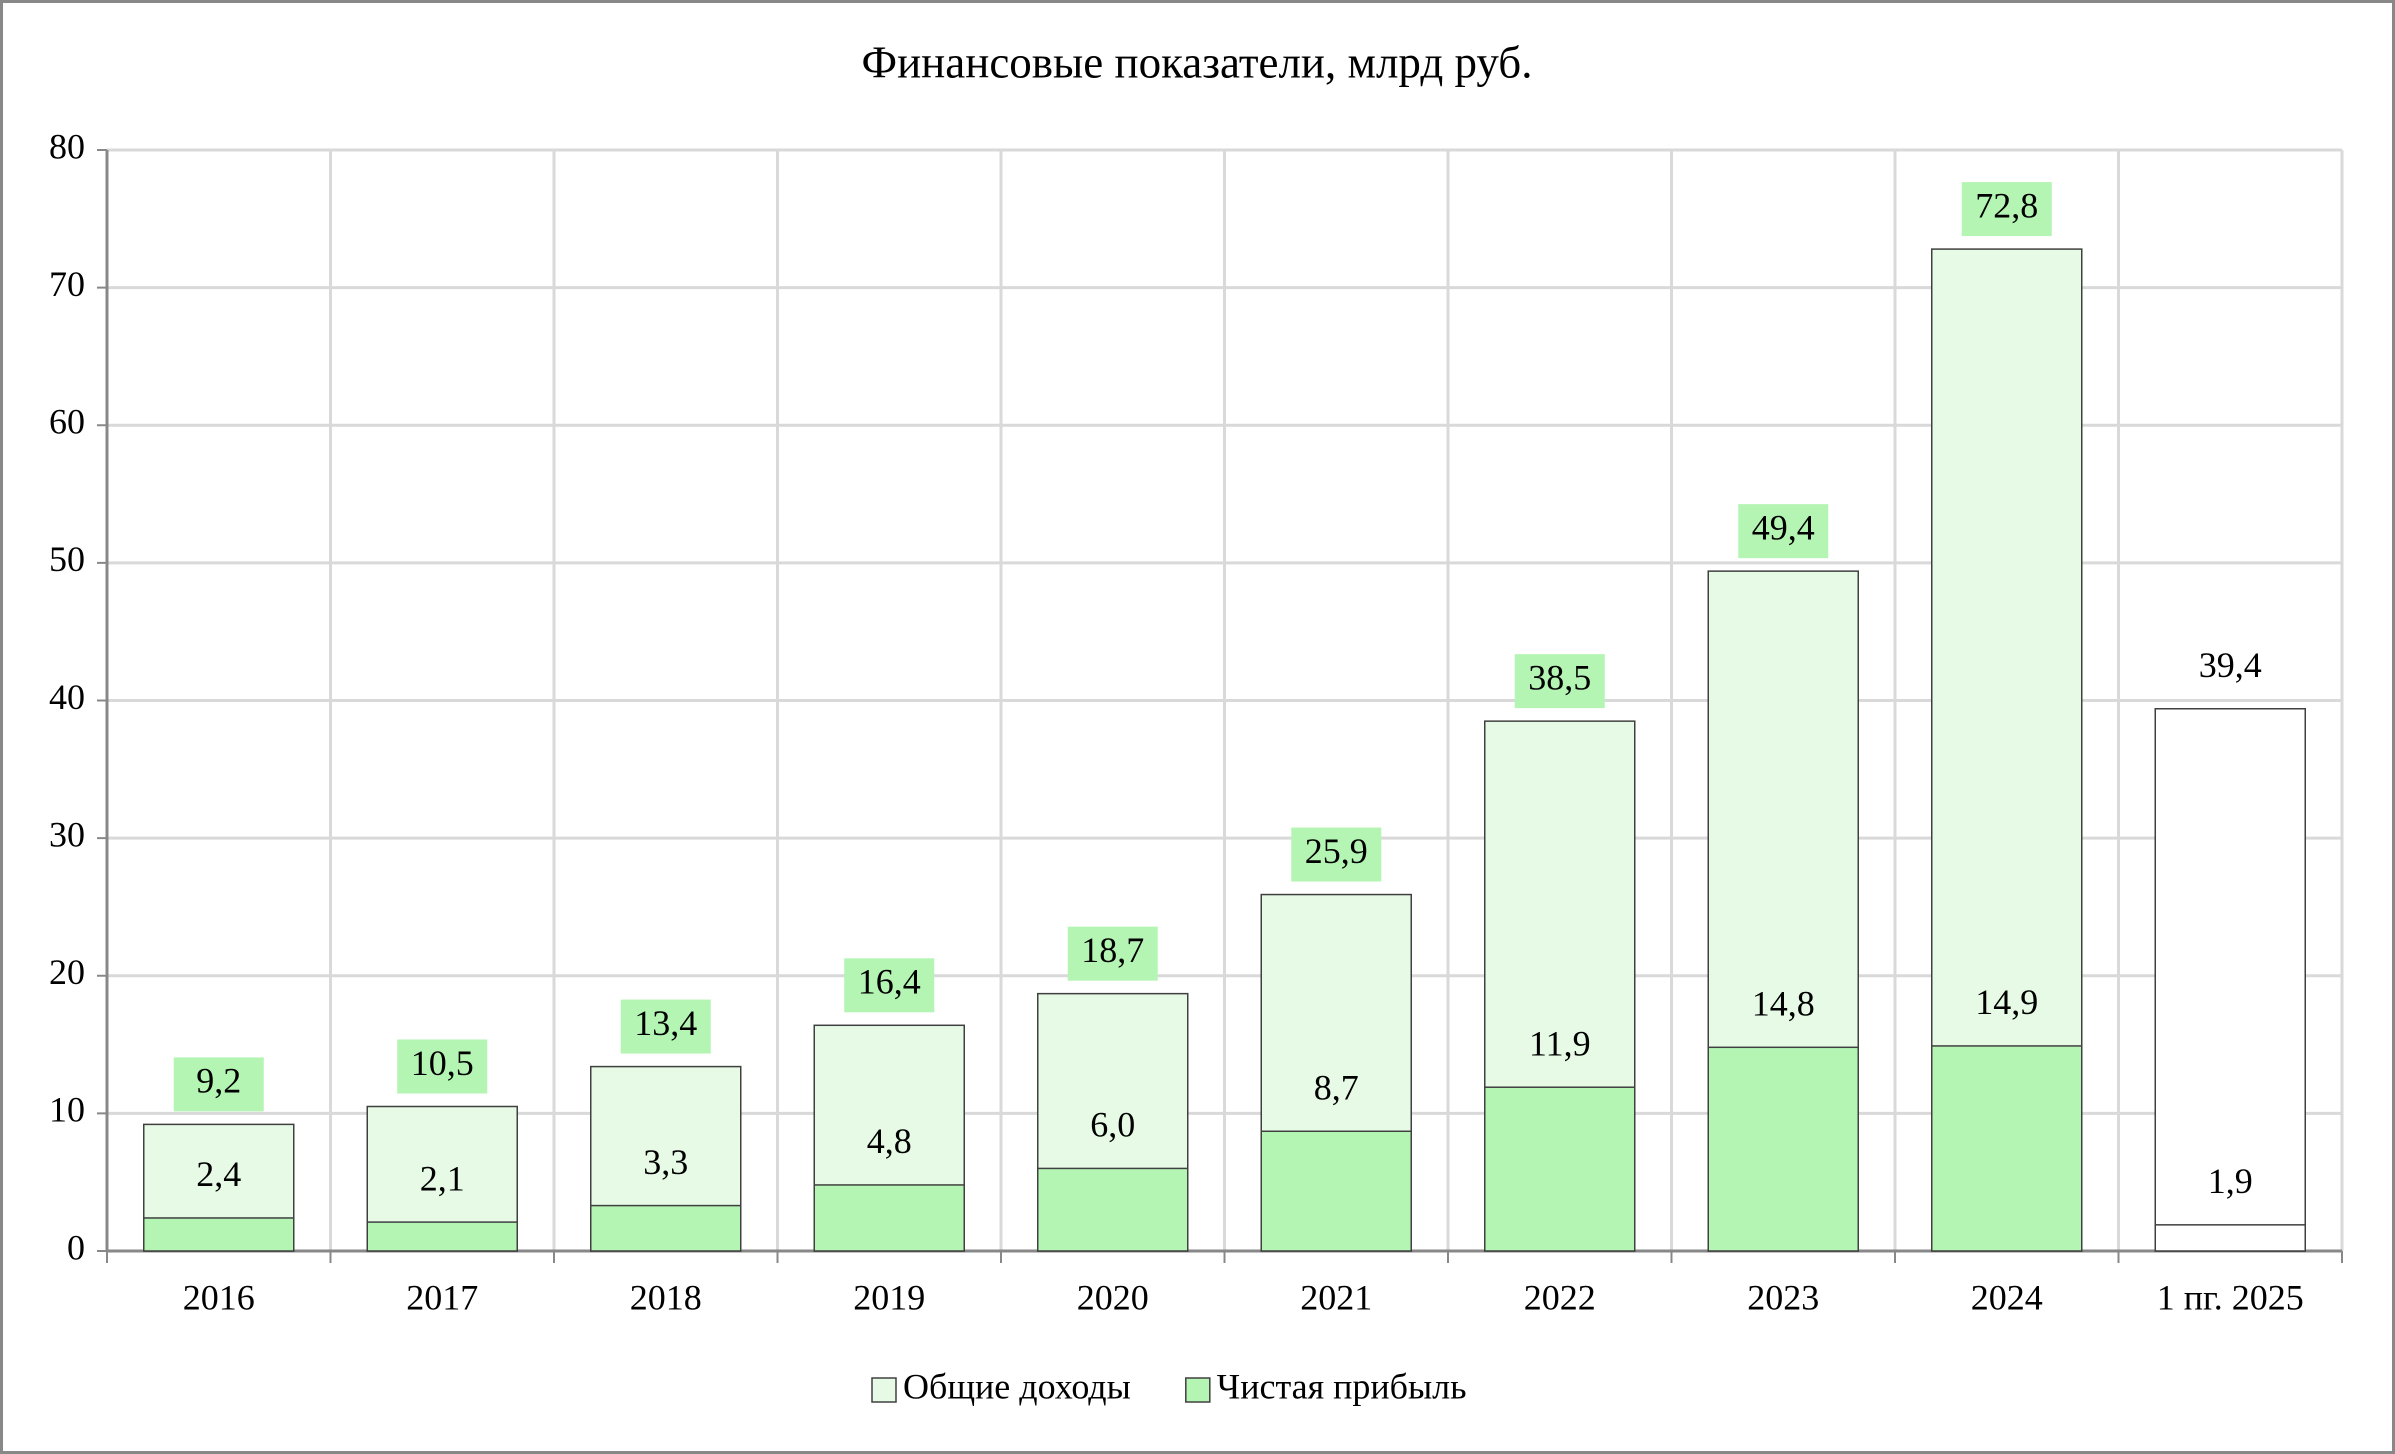 The width and height of the screenshot is (2395, 1454). Describe the element at coordinates (2006, 1002) in the screenshot. I see `data-label: 14,9` at that location.